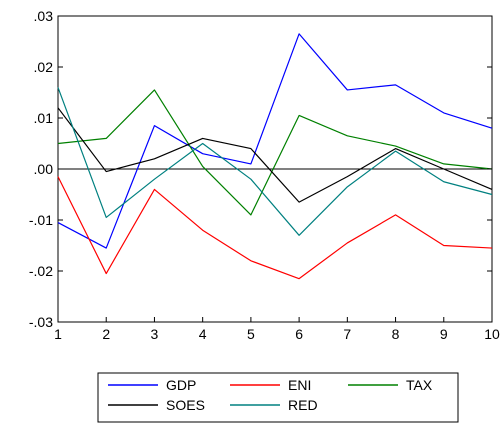  Describe the element at coordinates (58, 334) in the screenshot. I see `x-tick-label: 1` at that location.